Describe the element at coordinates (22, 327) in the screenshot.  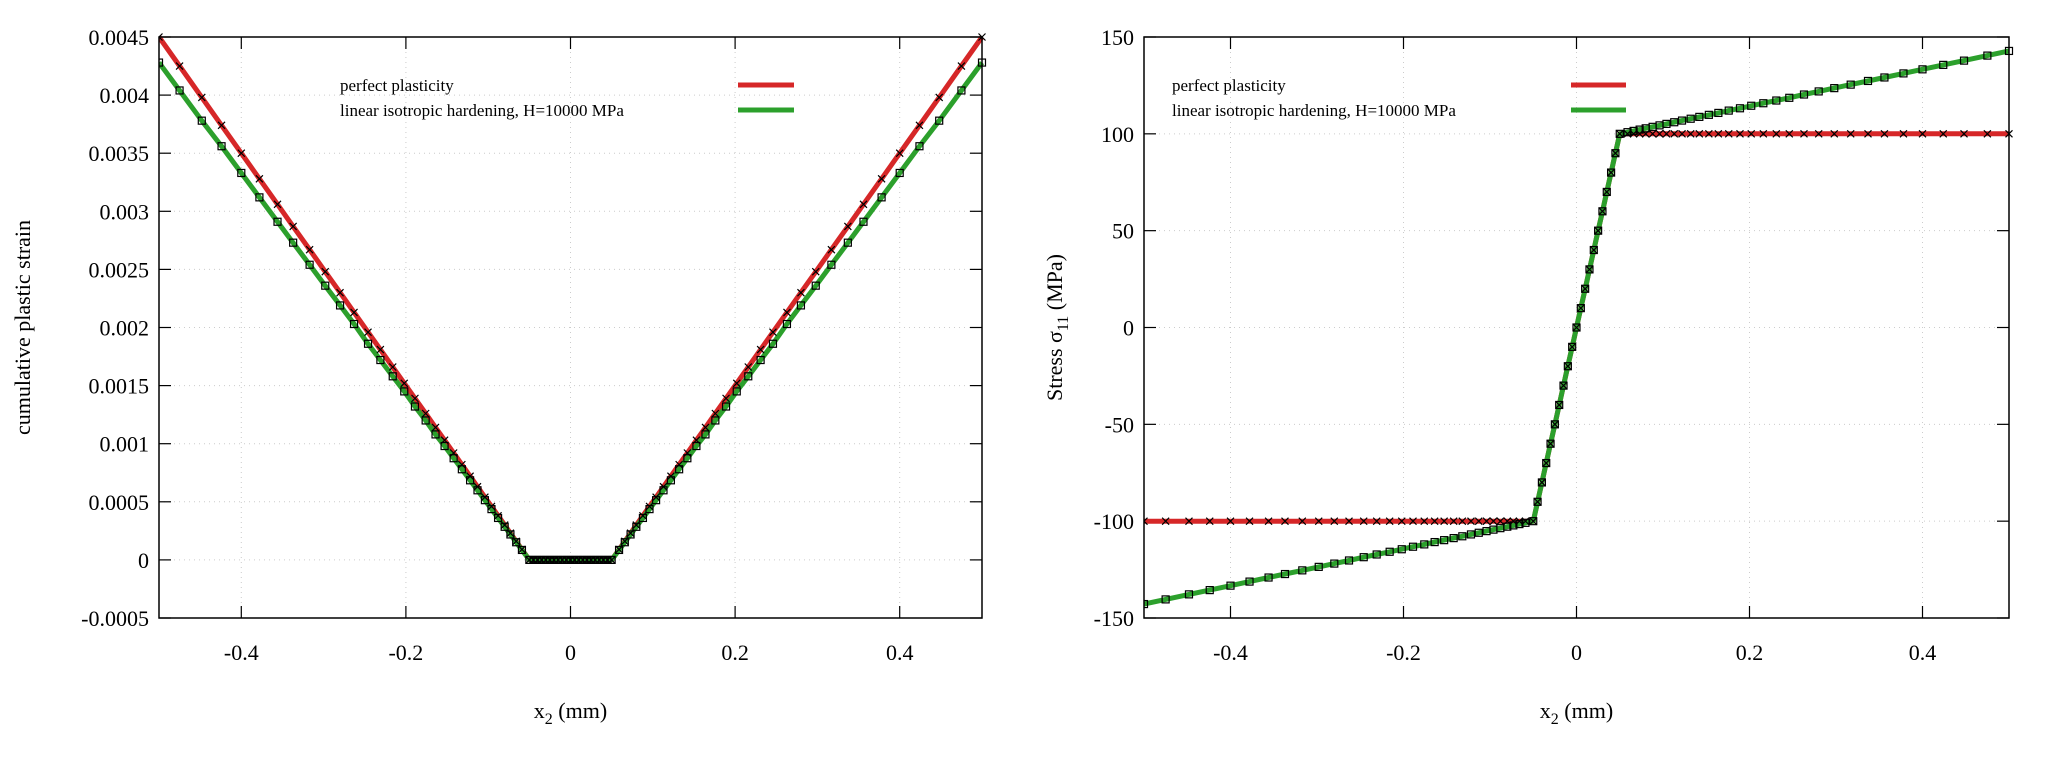
I see `y-axis-label: cumulative plastic strain` at that location.